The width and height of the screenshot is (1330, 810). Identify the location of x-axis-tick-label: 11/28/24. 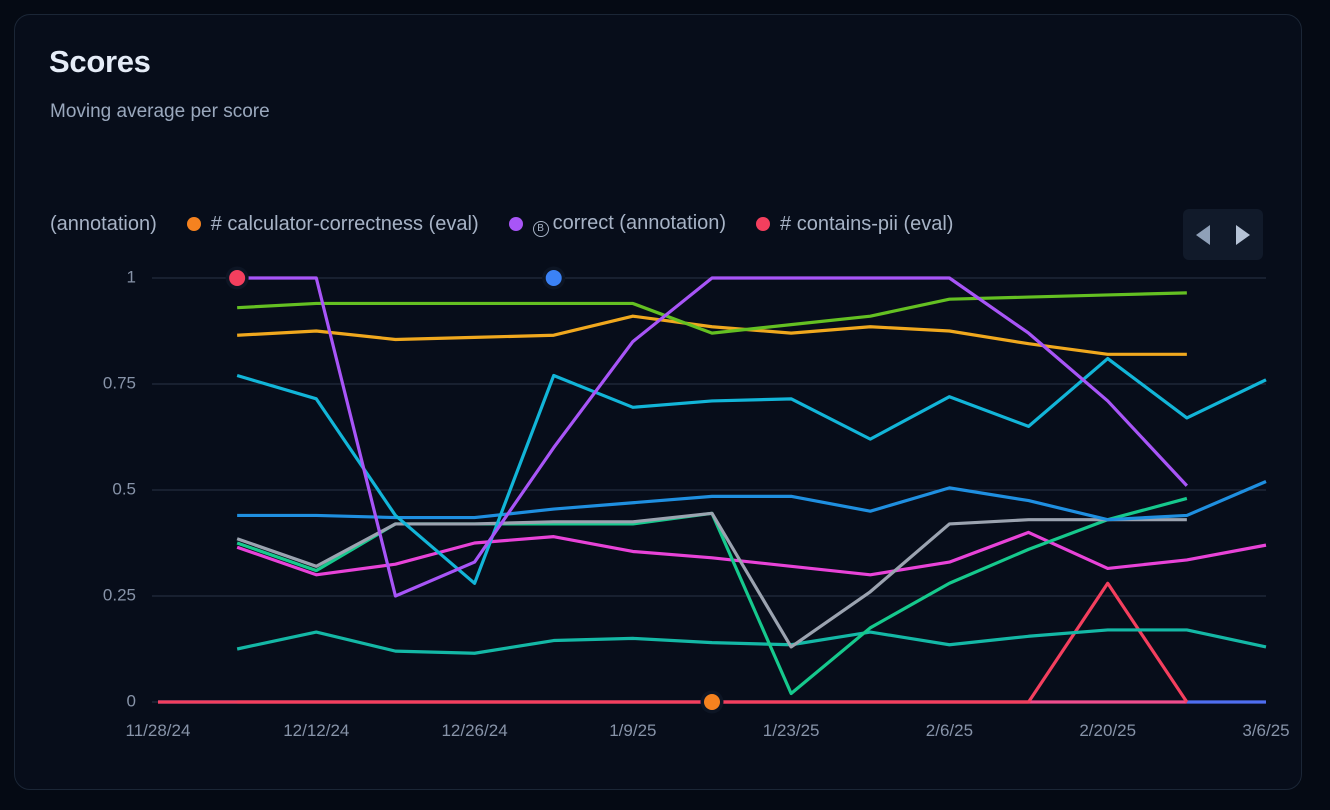
(158, 730).